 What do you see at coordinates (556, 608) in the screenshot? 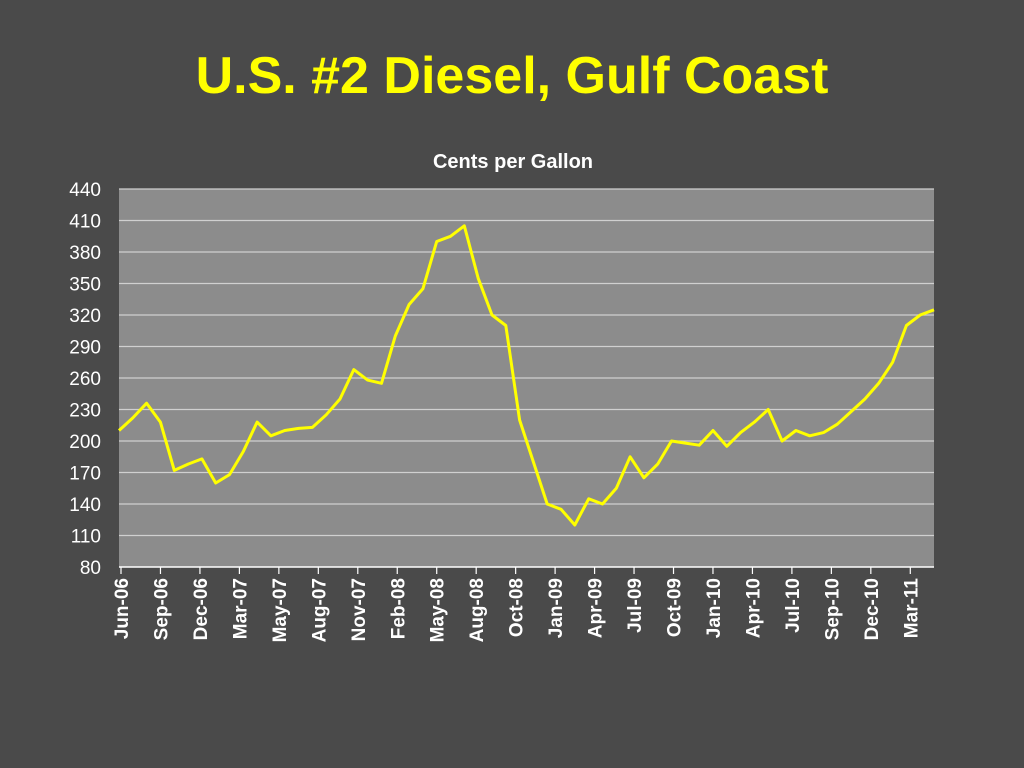
I see `x-tick-label: Jan-09` at bounding box center [556, 608].